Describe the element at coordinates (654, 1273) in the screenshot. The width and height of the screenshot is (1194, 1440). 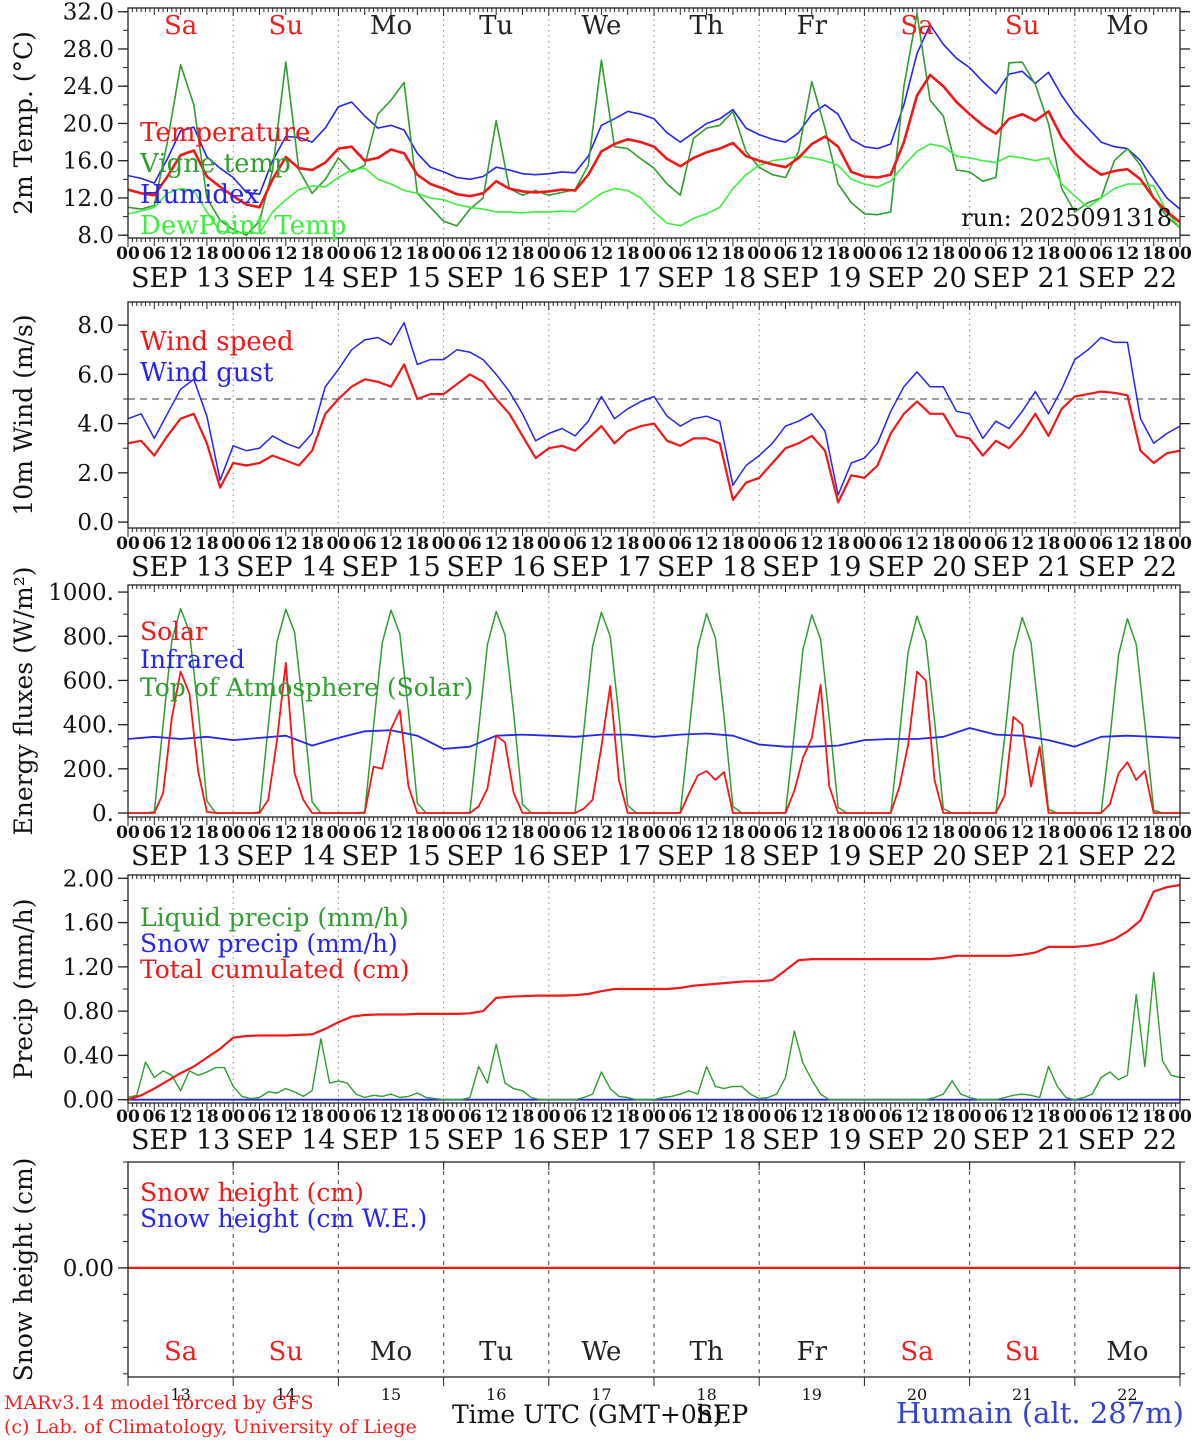
I see `panel-snow-height` at that location.